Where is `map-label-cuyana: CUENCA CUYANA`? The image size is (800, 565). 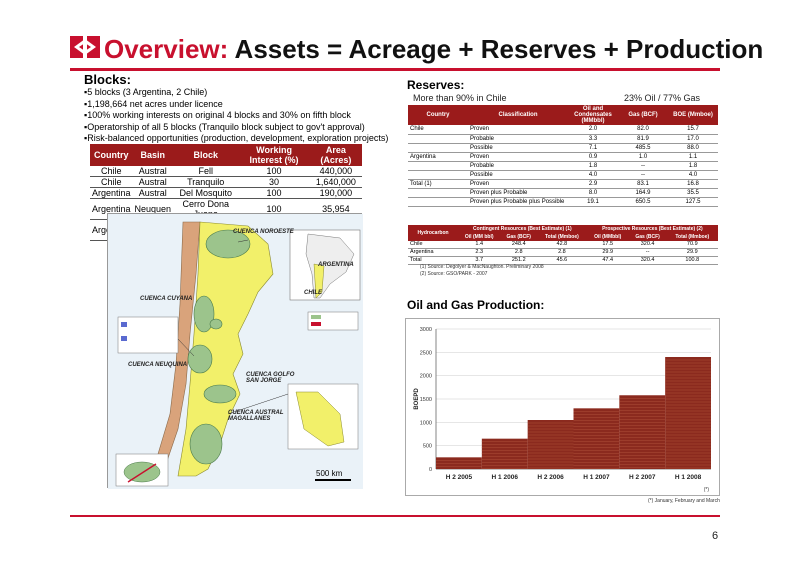 map-label-cuyana: CUENCA CUYANA is located at coordinates (166, 299).